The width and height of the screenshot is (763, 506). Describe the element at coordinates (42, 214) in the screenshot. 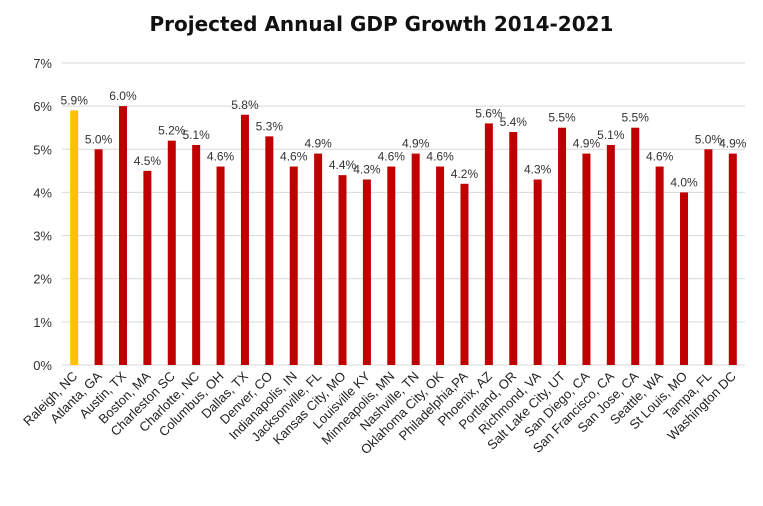

I see `y-axis-tick-labels: 0% 1% 2% 3% 4% 5% 6% 7%` at that location.